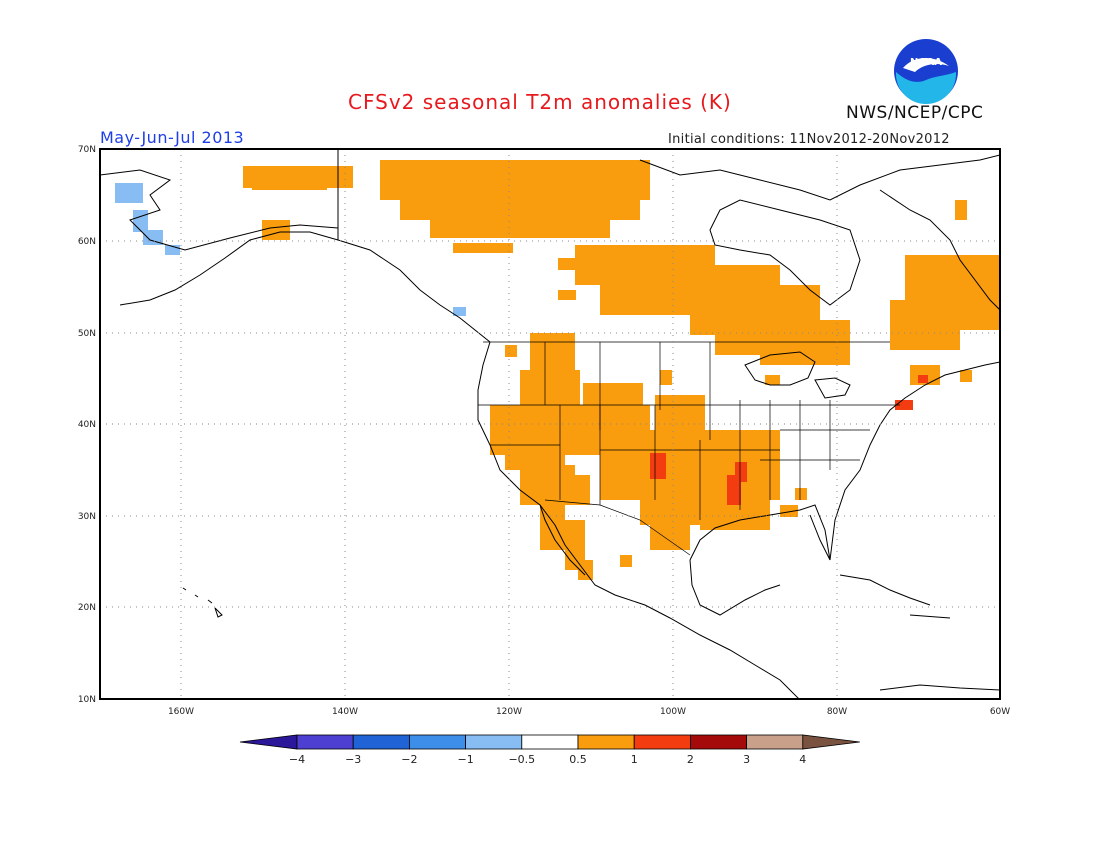  I want to click on lon-label-140w: 140W, so click(345, 712).